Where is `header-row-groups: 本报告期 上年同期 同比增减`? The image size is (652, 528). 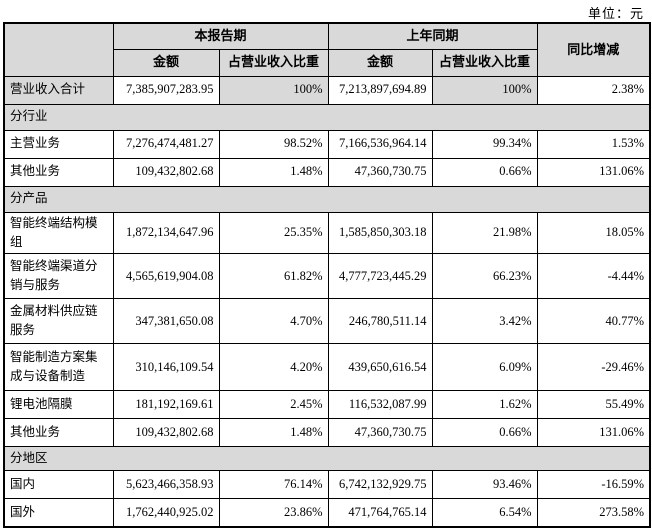
header-row-groups: 本报告期 上年同期 同比增减 is located at coordinates (327, 49).